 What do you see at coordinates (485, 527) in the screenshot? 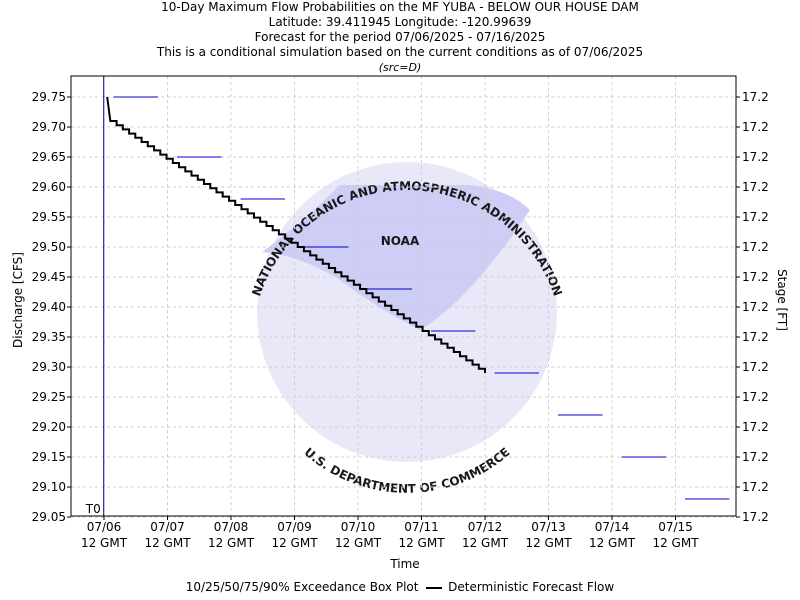
I see `x-tick-label: 07/12` at bounding box center [485, 527].